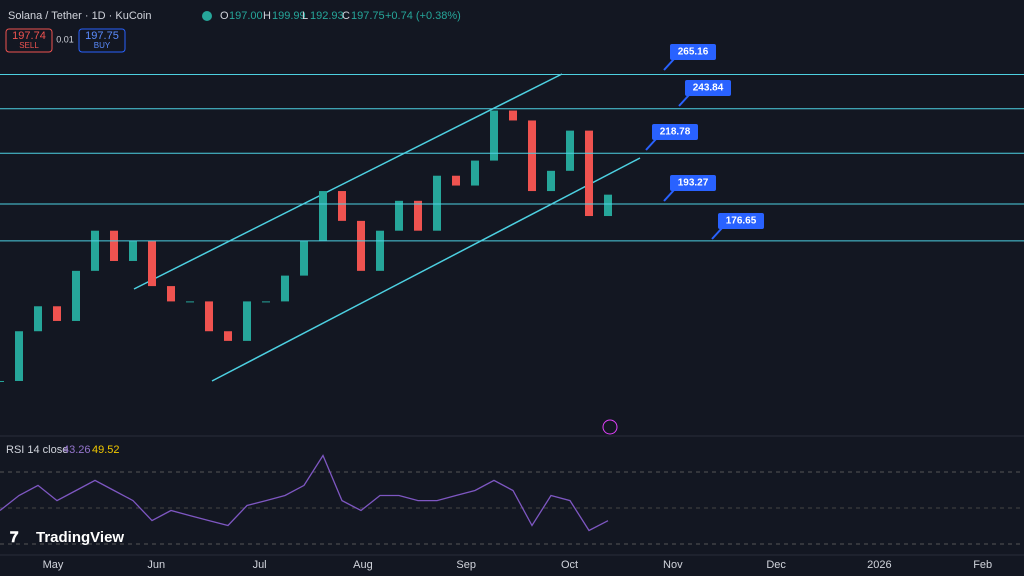 The image size is (1024, 576). Describe the element at coordinates (102, 36) in the screenshot. I see `buy-price: 197.75` at that location.